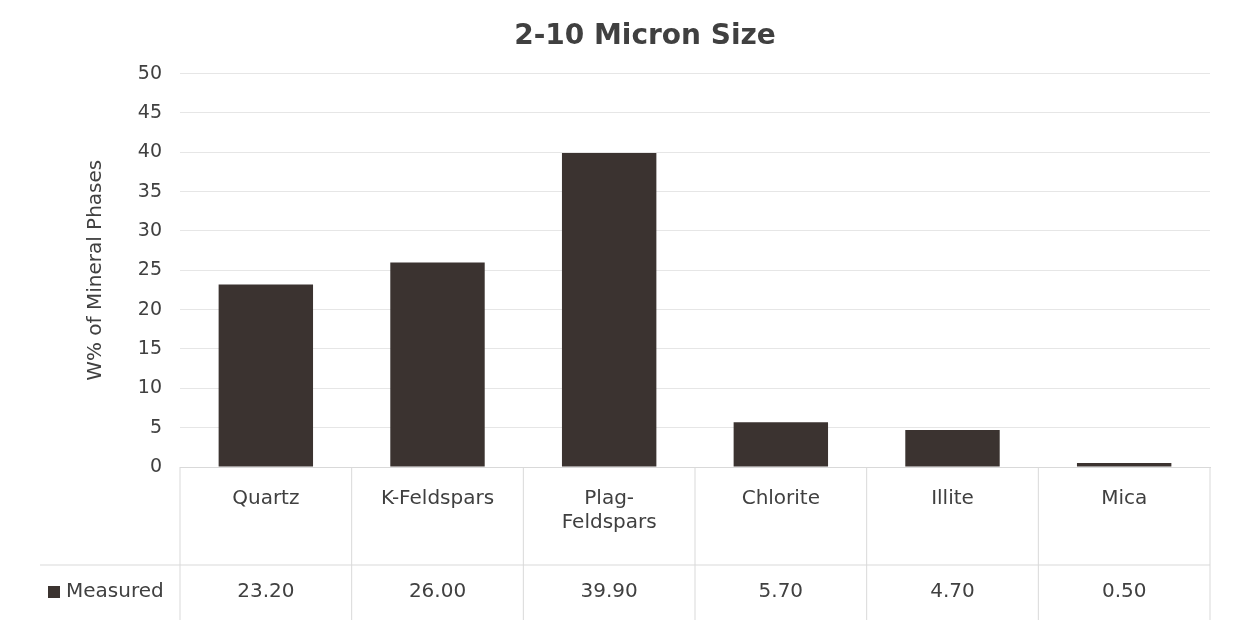  Describe the element at coordinates (266, 497) in the screenshot. I see `x-tick-label: Quartz` at that location.